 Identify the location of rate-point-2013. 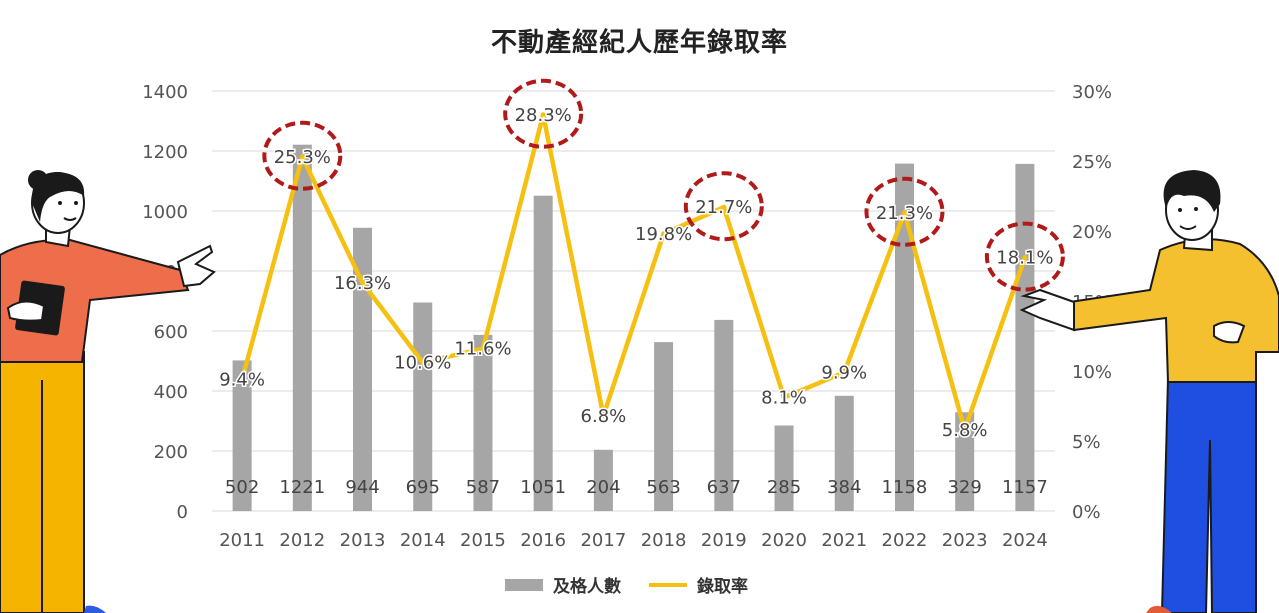
(363, 283).